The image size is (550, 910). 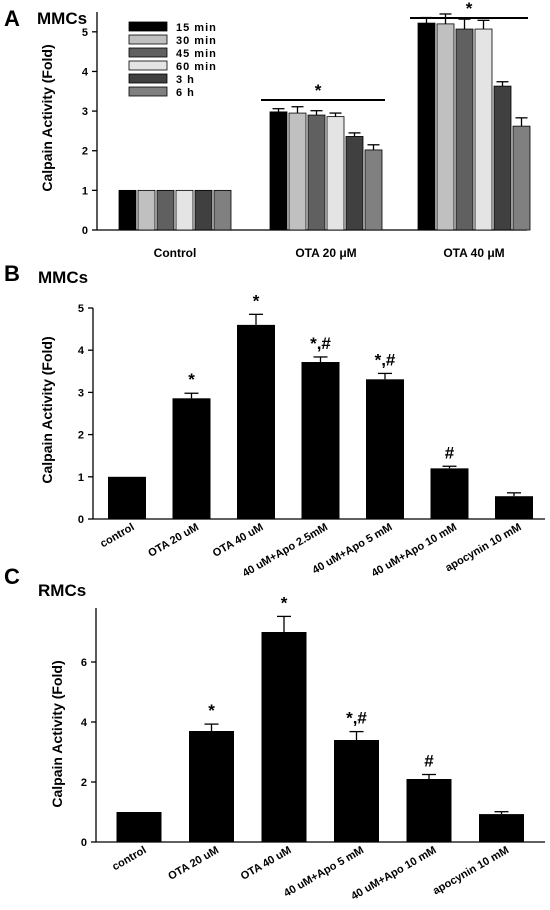 What do you see at coordinates (196, 41) in the screenshot?
I see `panel-a-legend-label: 30 min` at bounding box center [196, 41].